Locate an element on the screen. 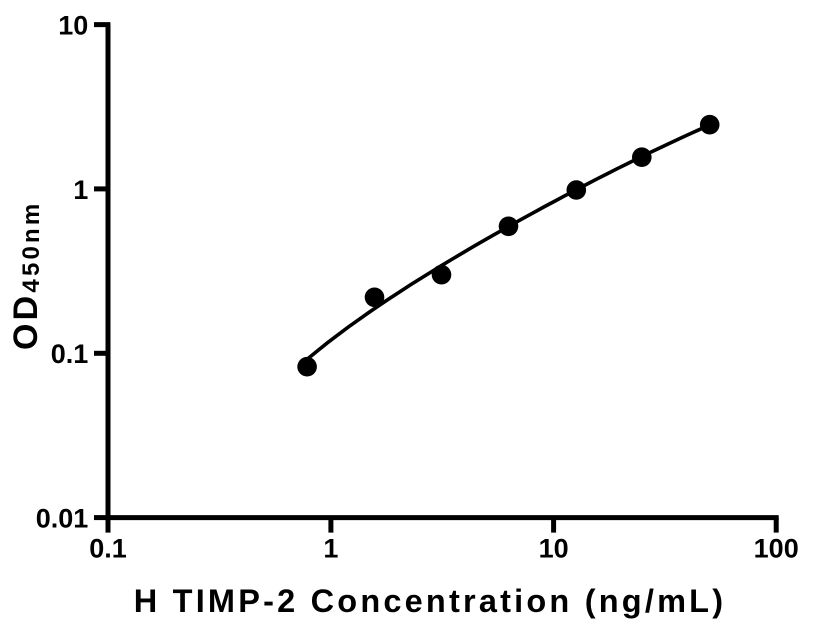  svg-text: 100 is located at coordinates (776, 549).